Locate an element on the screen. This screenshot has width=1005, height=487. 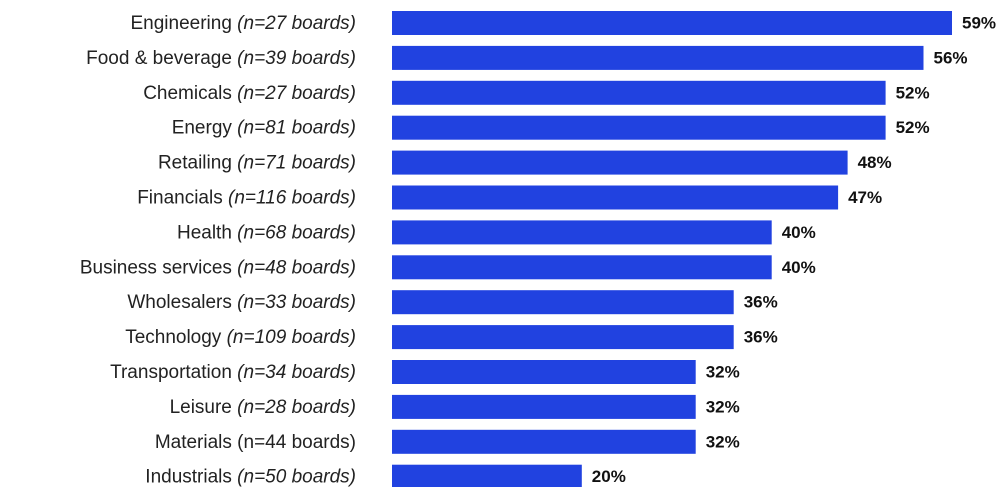
category-name: Industrials is located at coordinates (191, 476).